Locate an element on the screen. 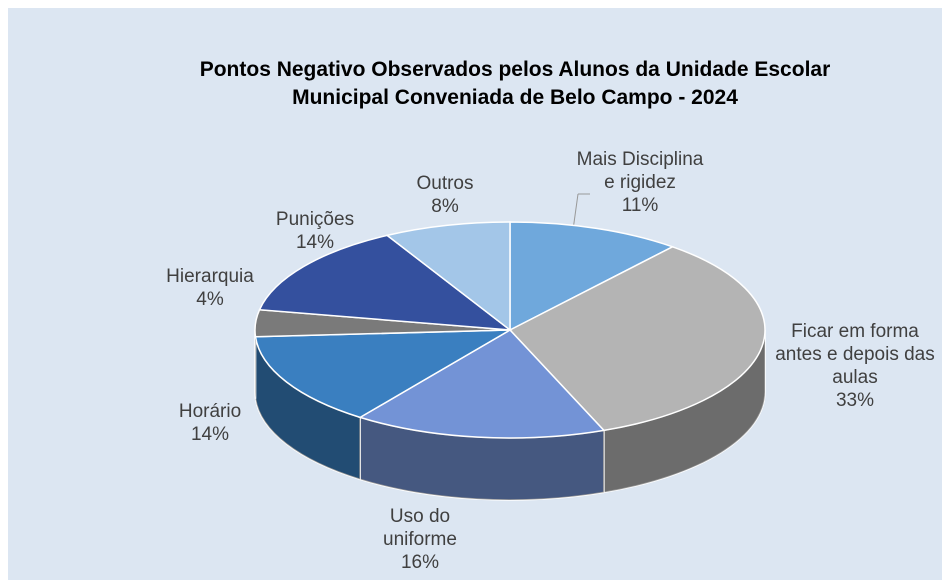 The width and height of the screenshot is (950, 588). data-label-category: Uso do uniforme is located at coordinates (420, 528).